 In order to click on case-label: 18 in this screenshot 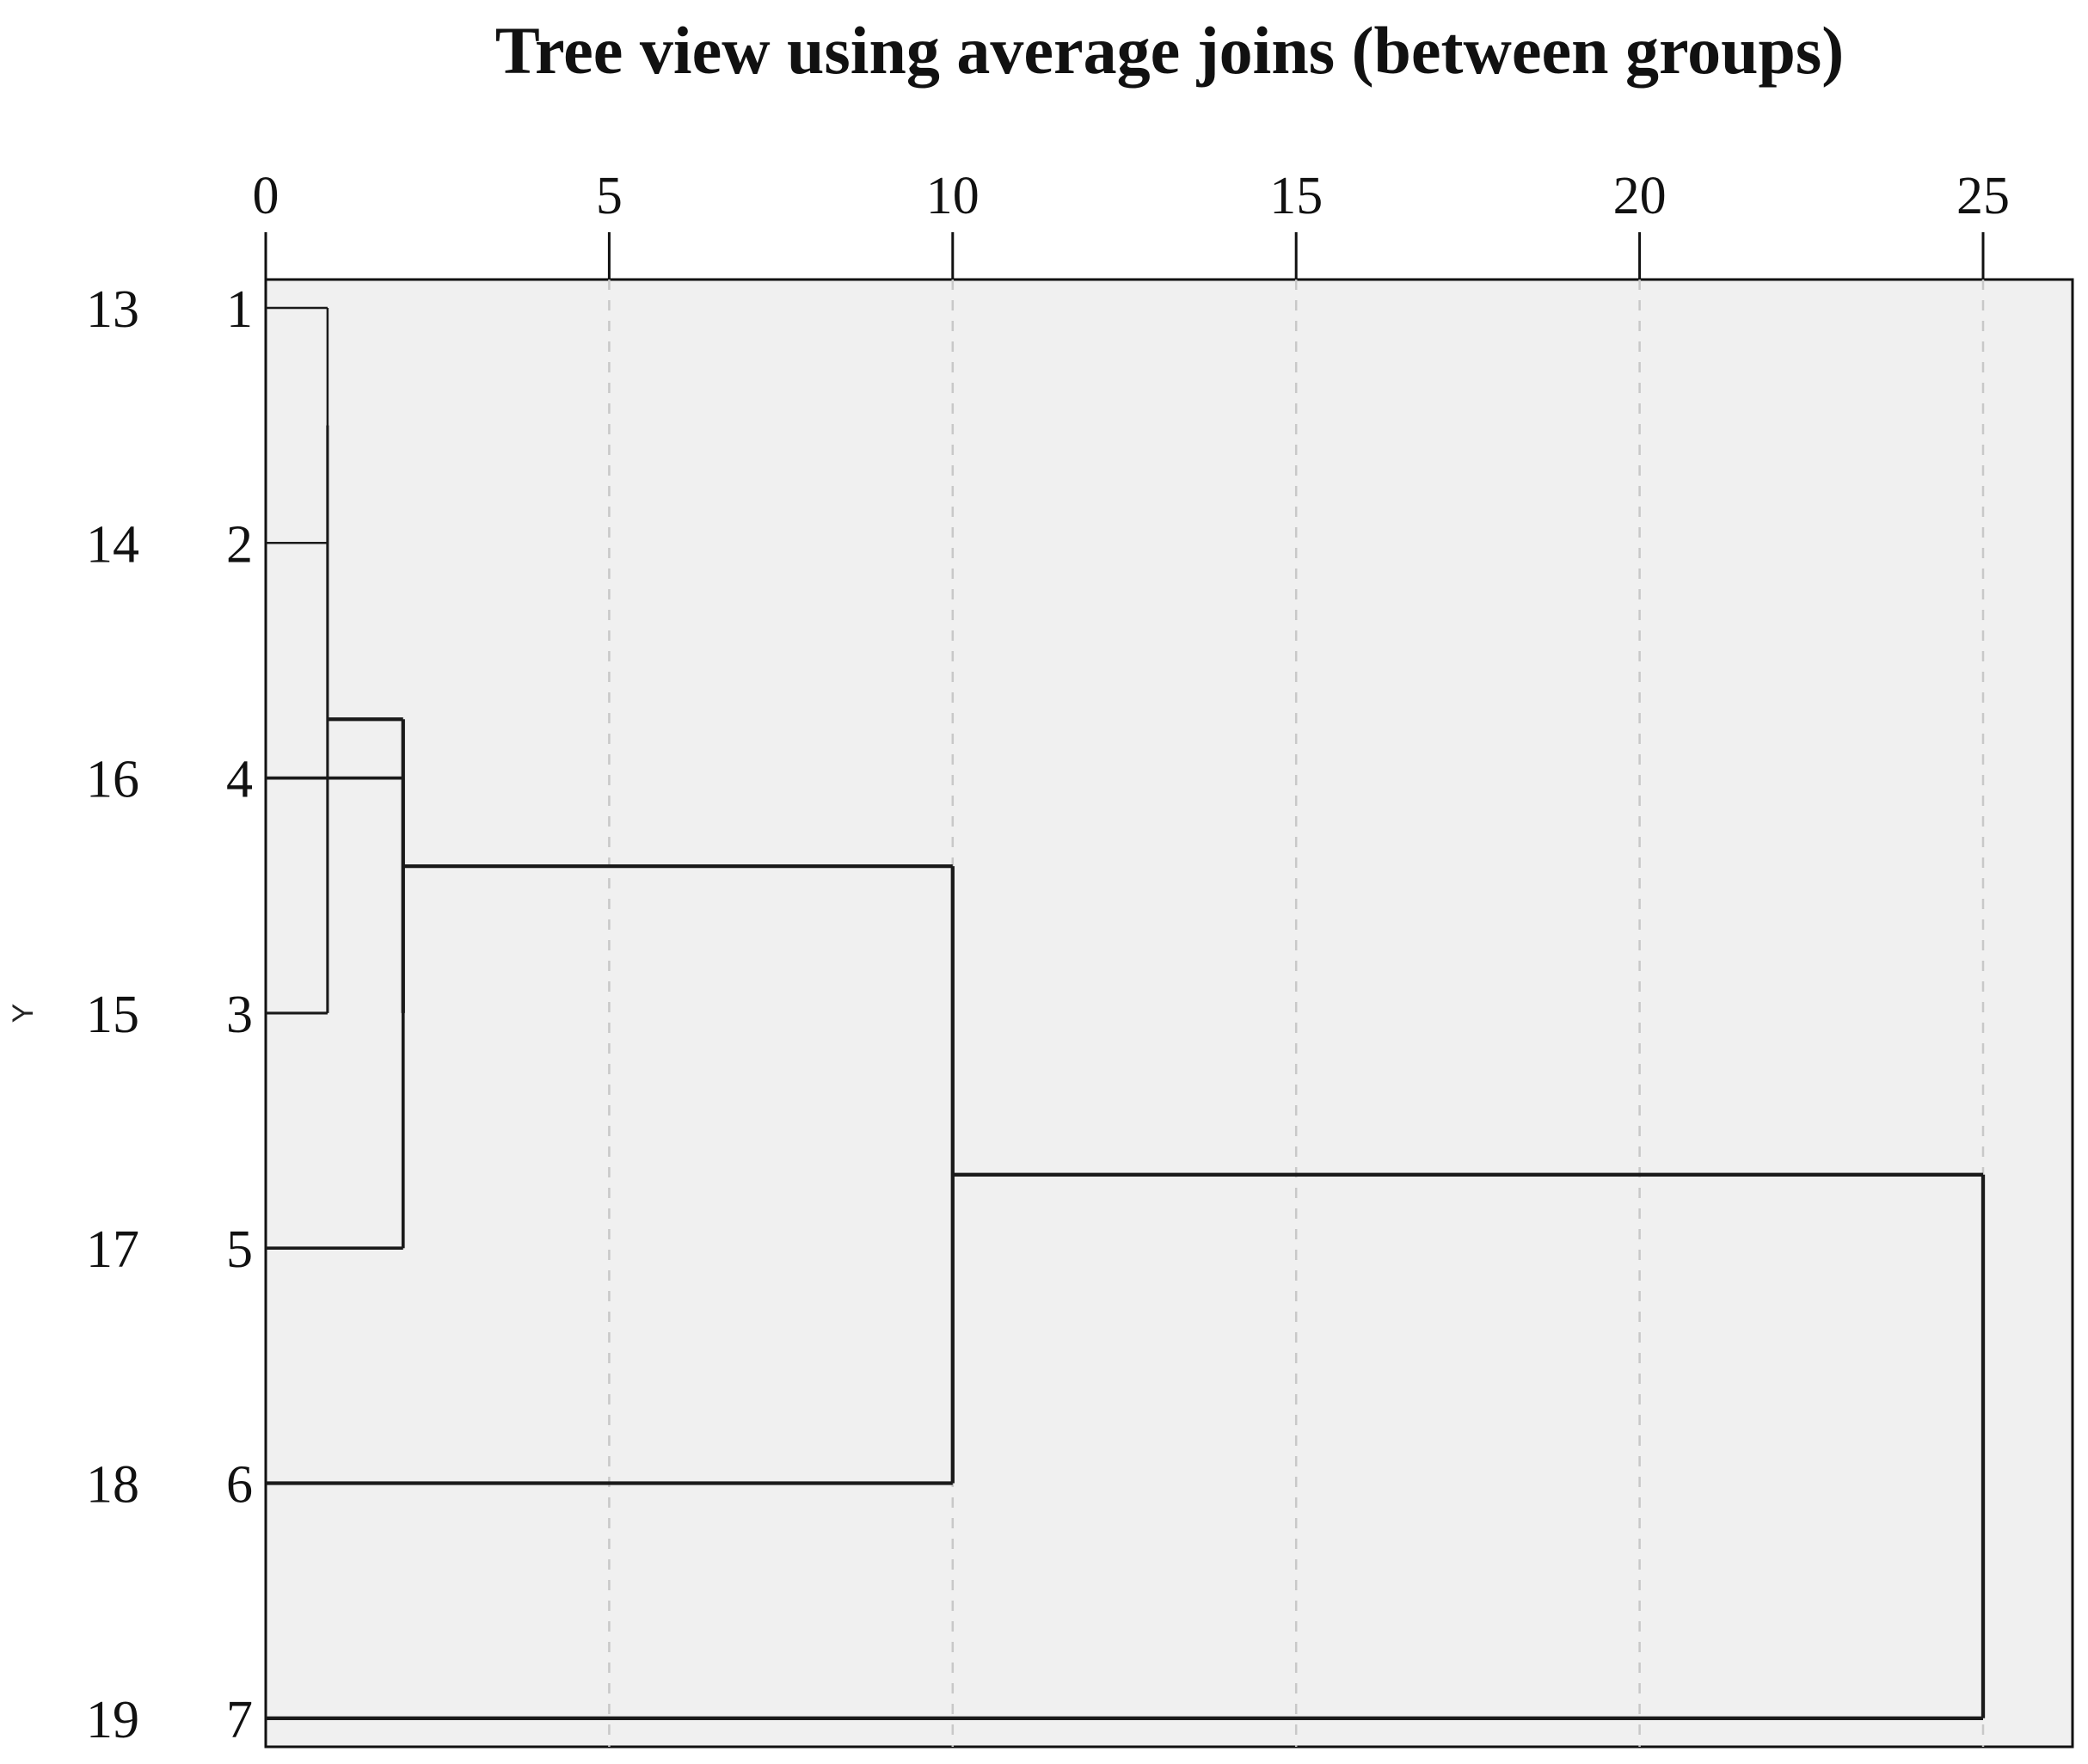, I will do `click(113, 1486)`.